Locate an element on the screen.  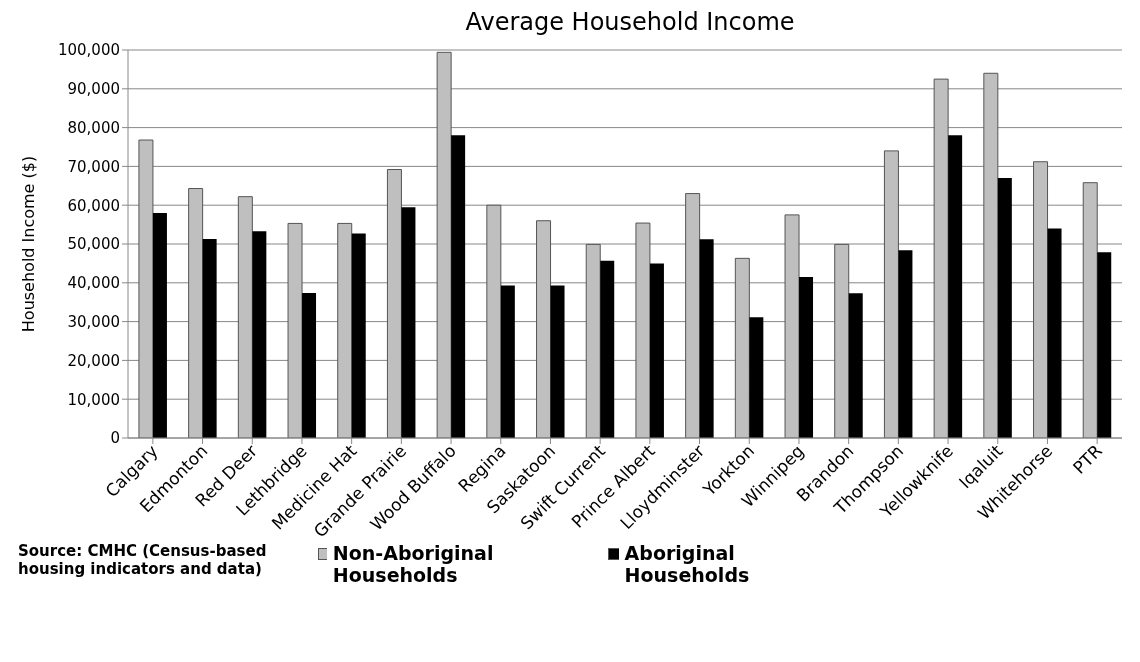
y-tick-label: 50,000 is located at coordinates (93, 244).